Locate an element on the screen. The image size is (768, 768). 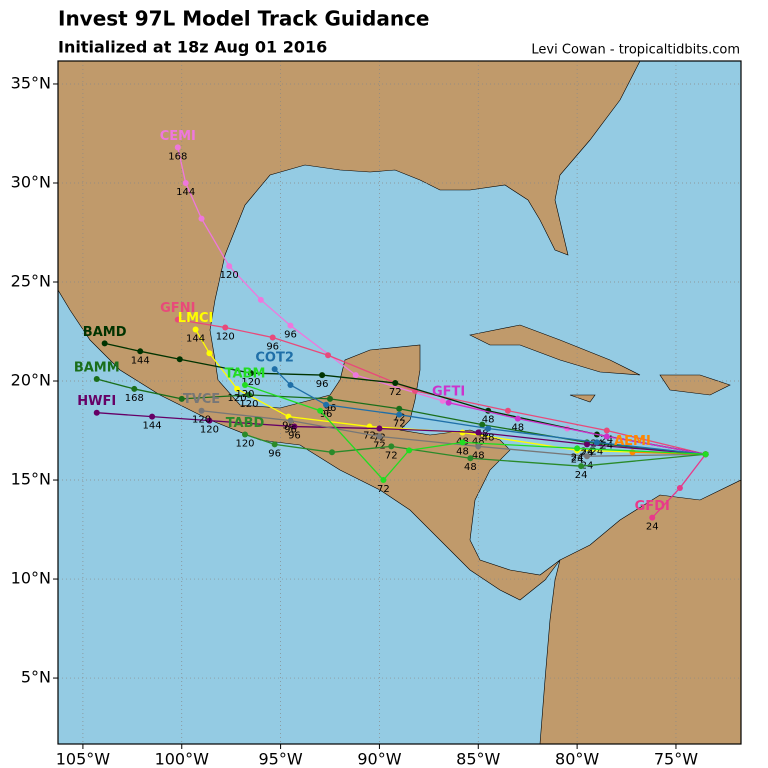
model-label: GFTI is located at coordinates (448, 391).